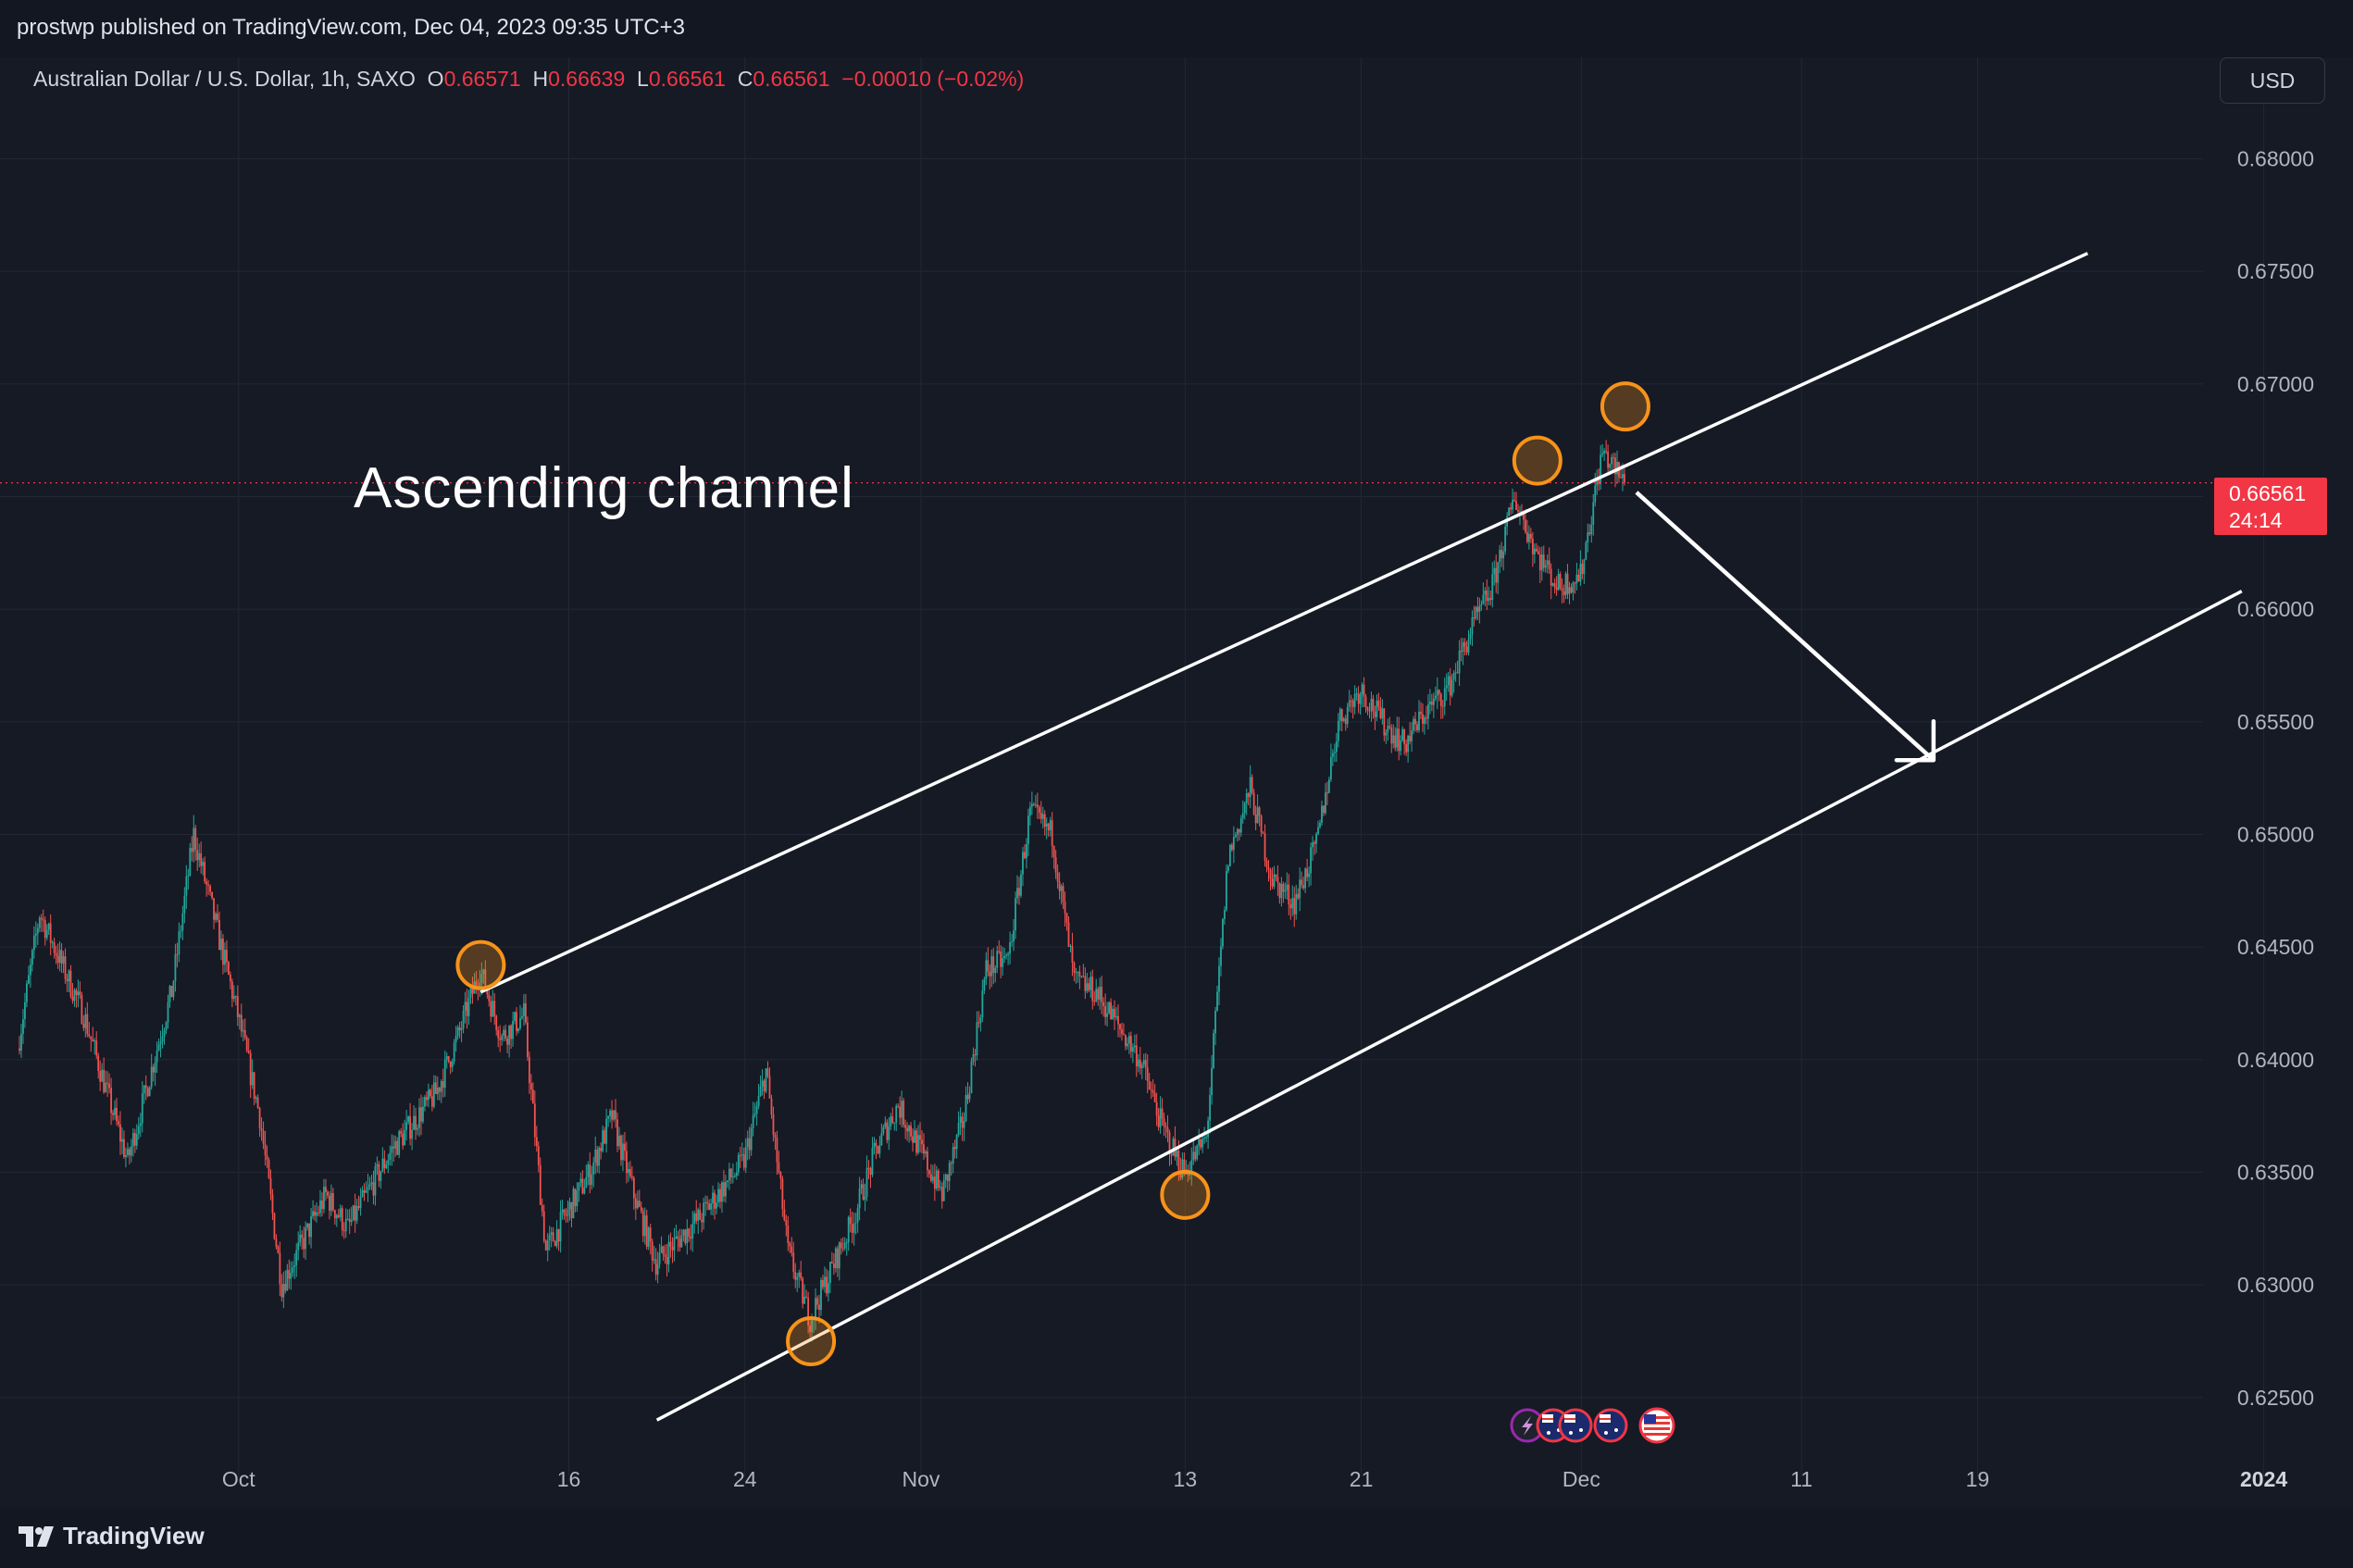 The width and height of the screenshot is (2353, 1568). I want to click on economic-events, so click(1592, 1425).